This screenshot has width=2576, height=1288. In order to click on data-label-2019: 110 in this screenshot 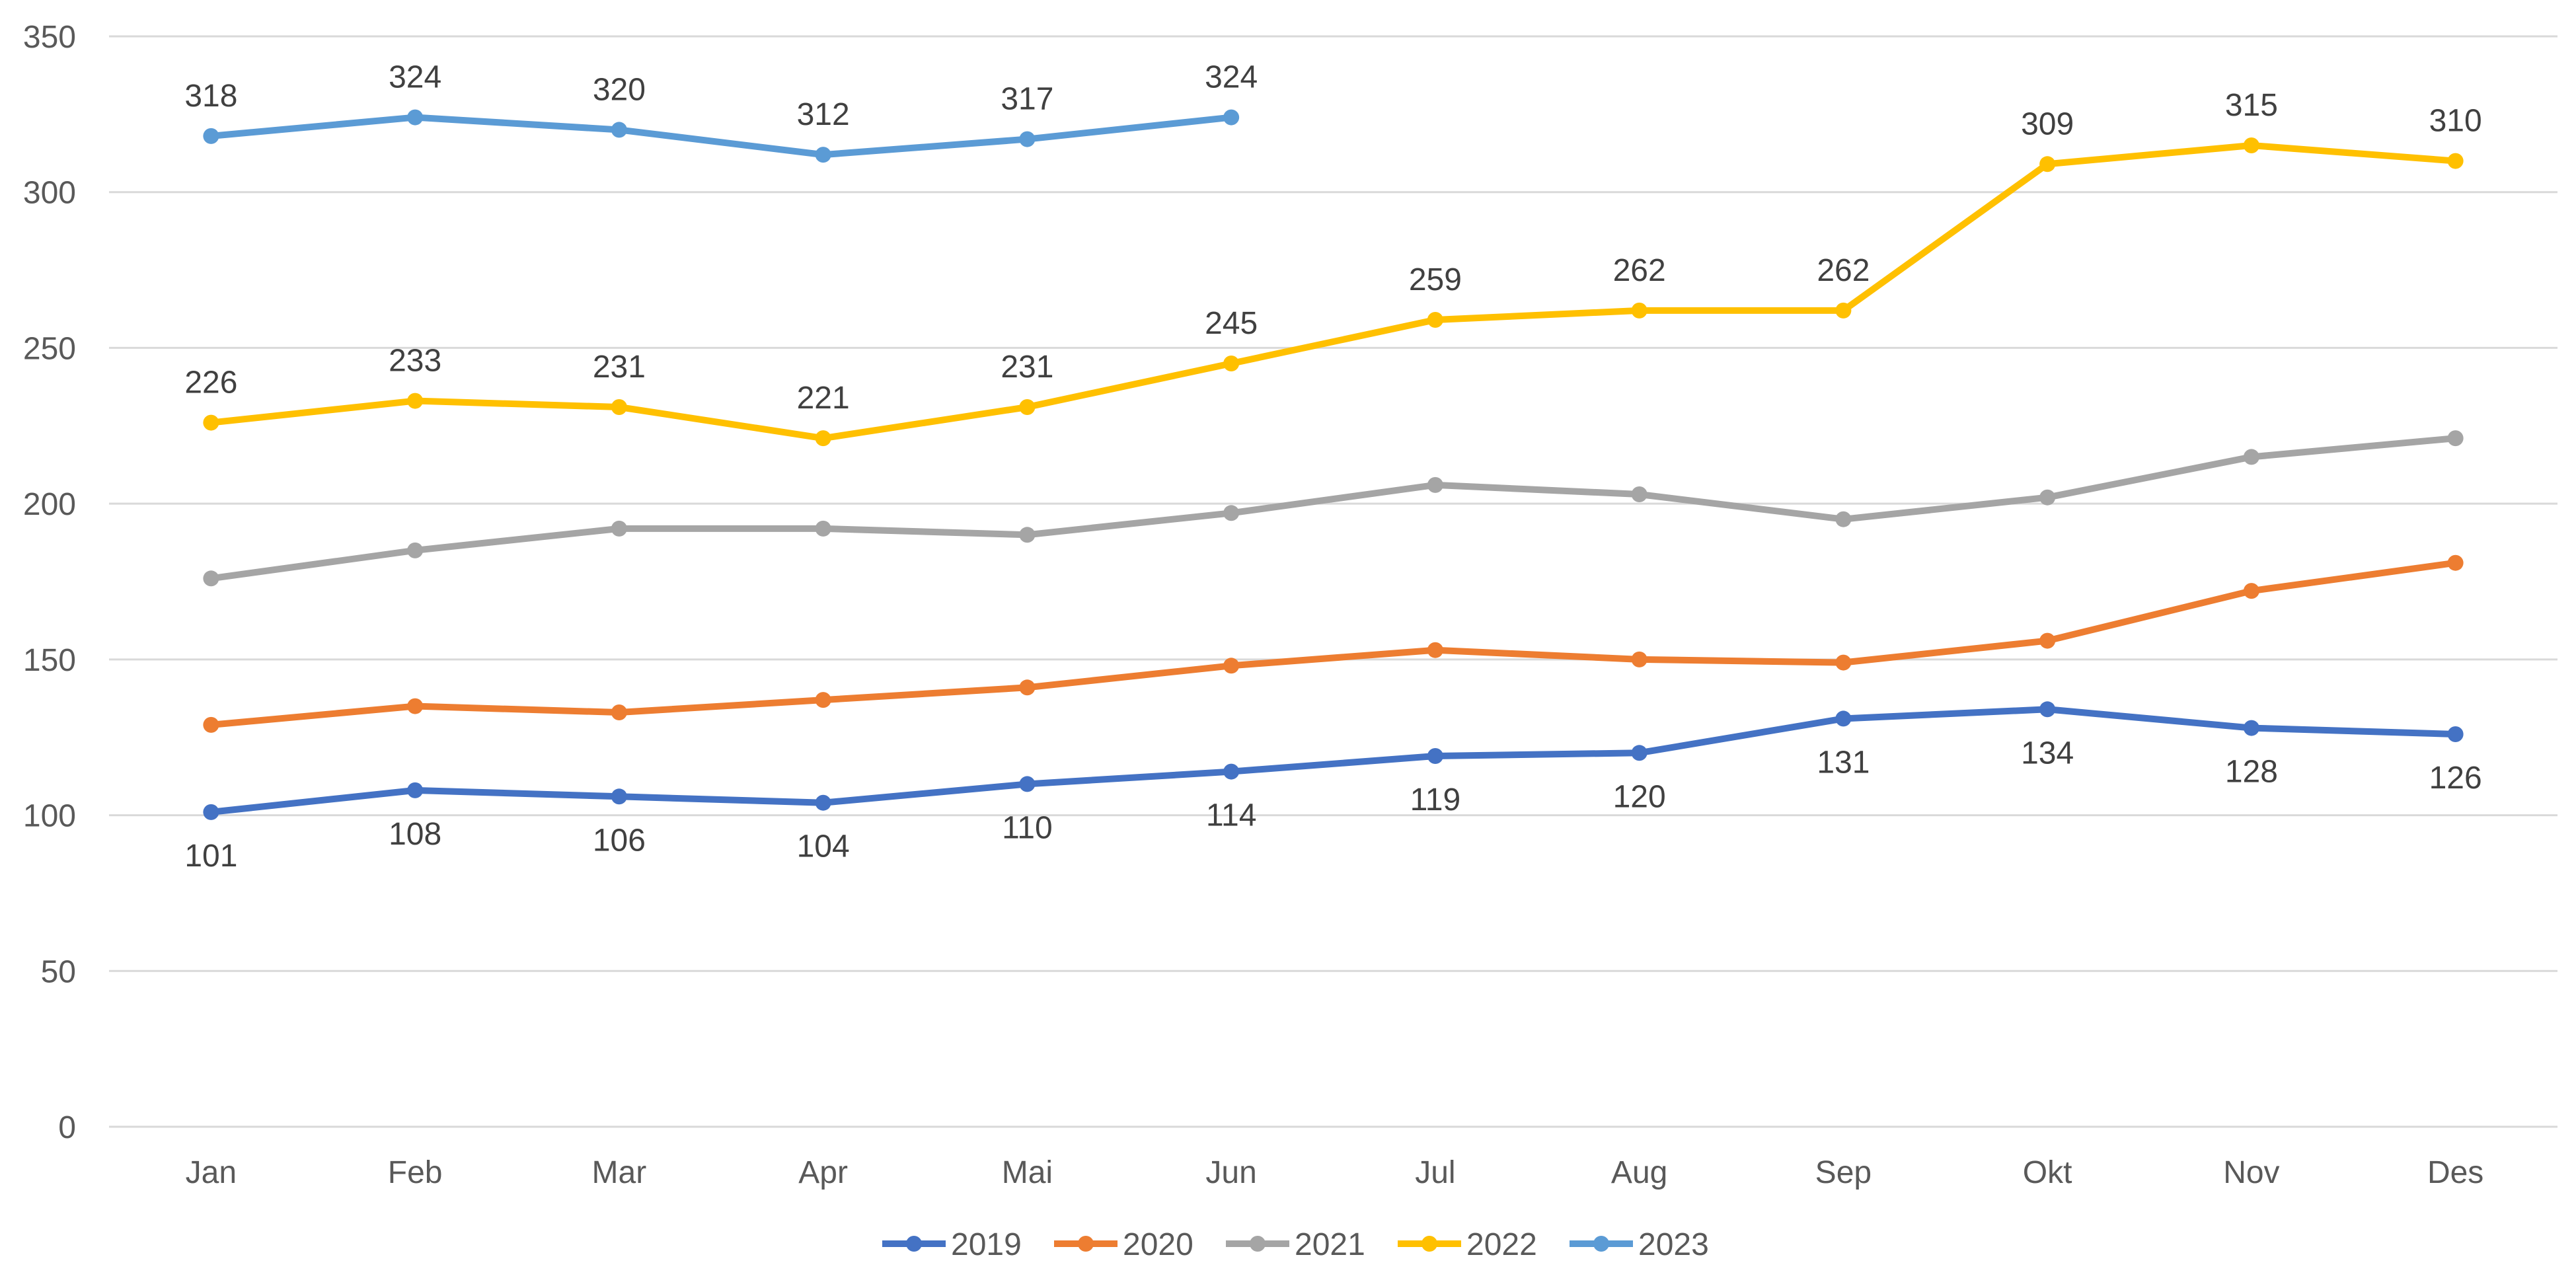, I will do `click(1028, 827)`.